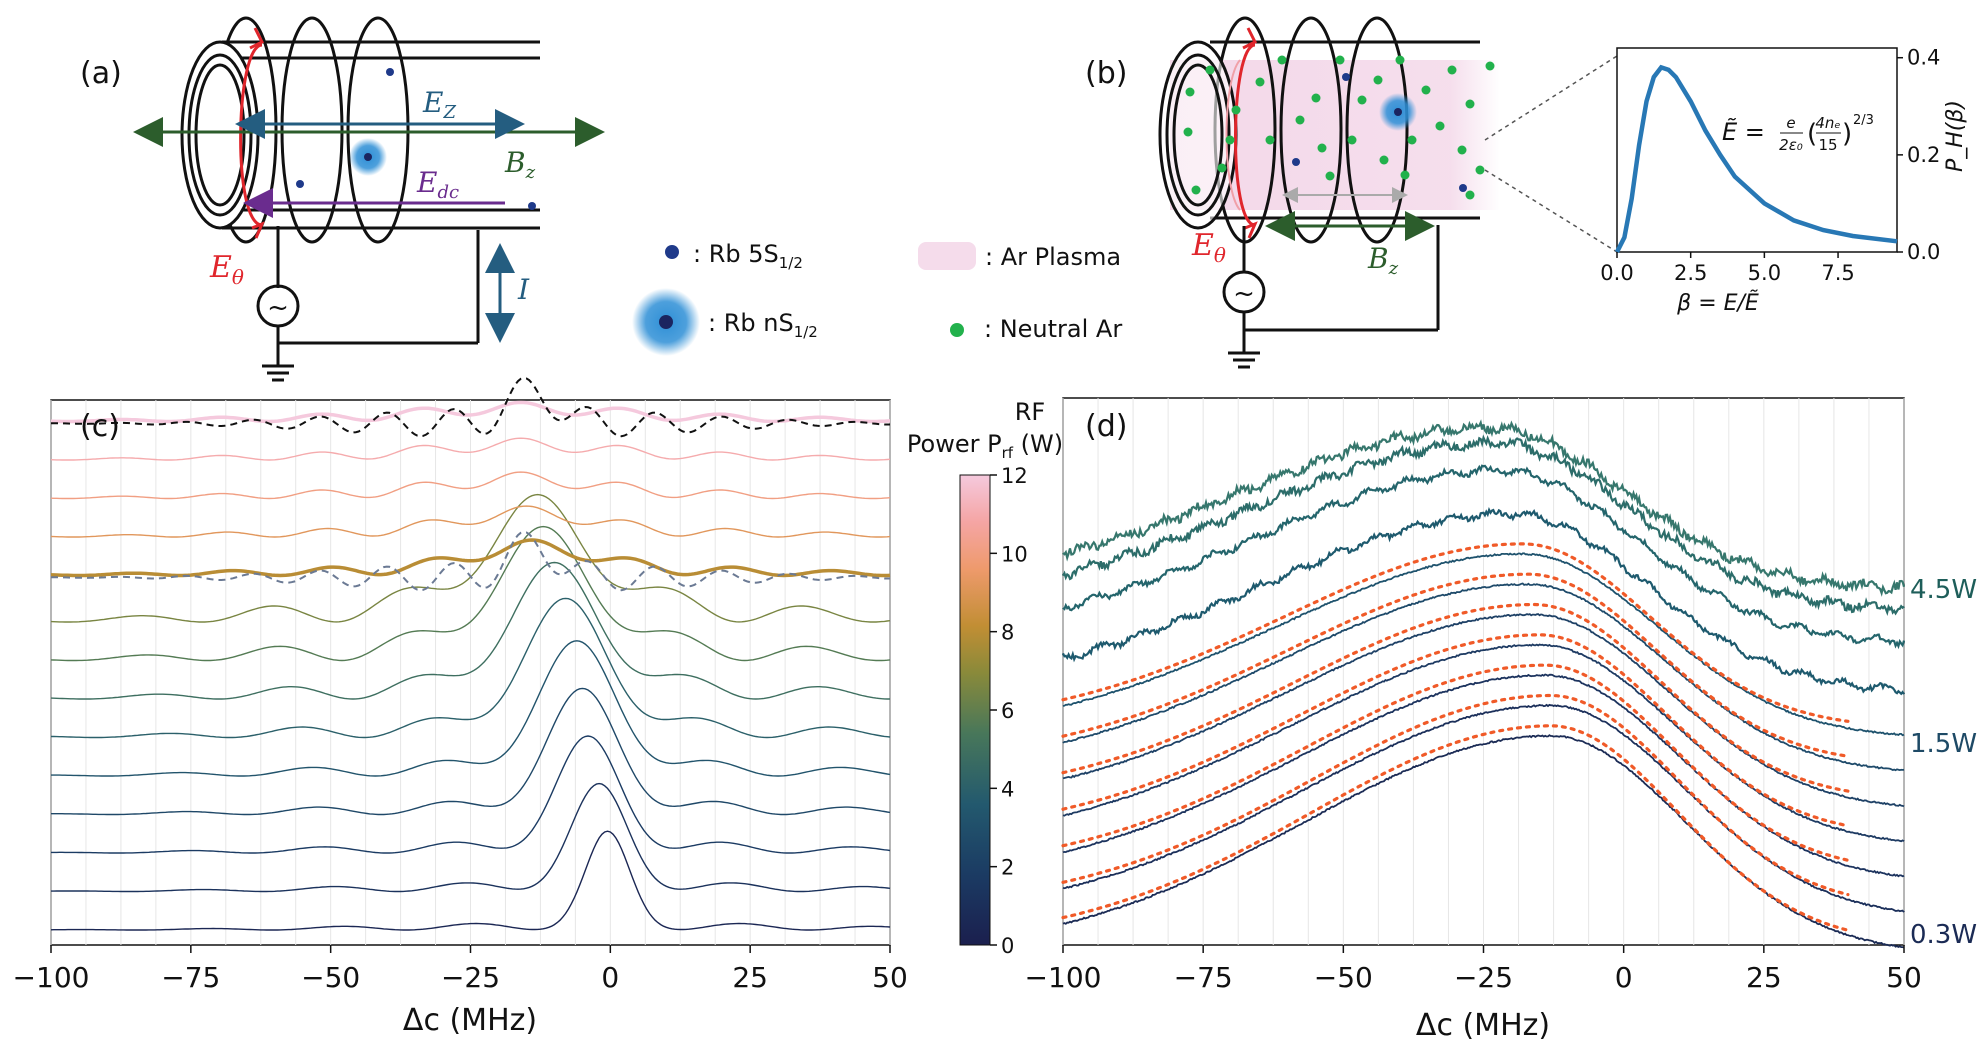 This screenshot has width=1985, height=1047. I want to click on inset-xtick: 5.0, so click(1764, 273).